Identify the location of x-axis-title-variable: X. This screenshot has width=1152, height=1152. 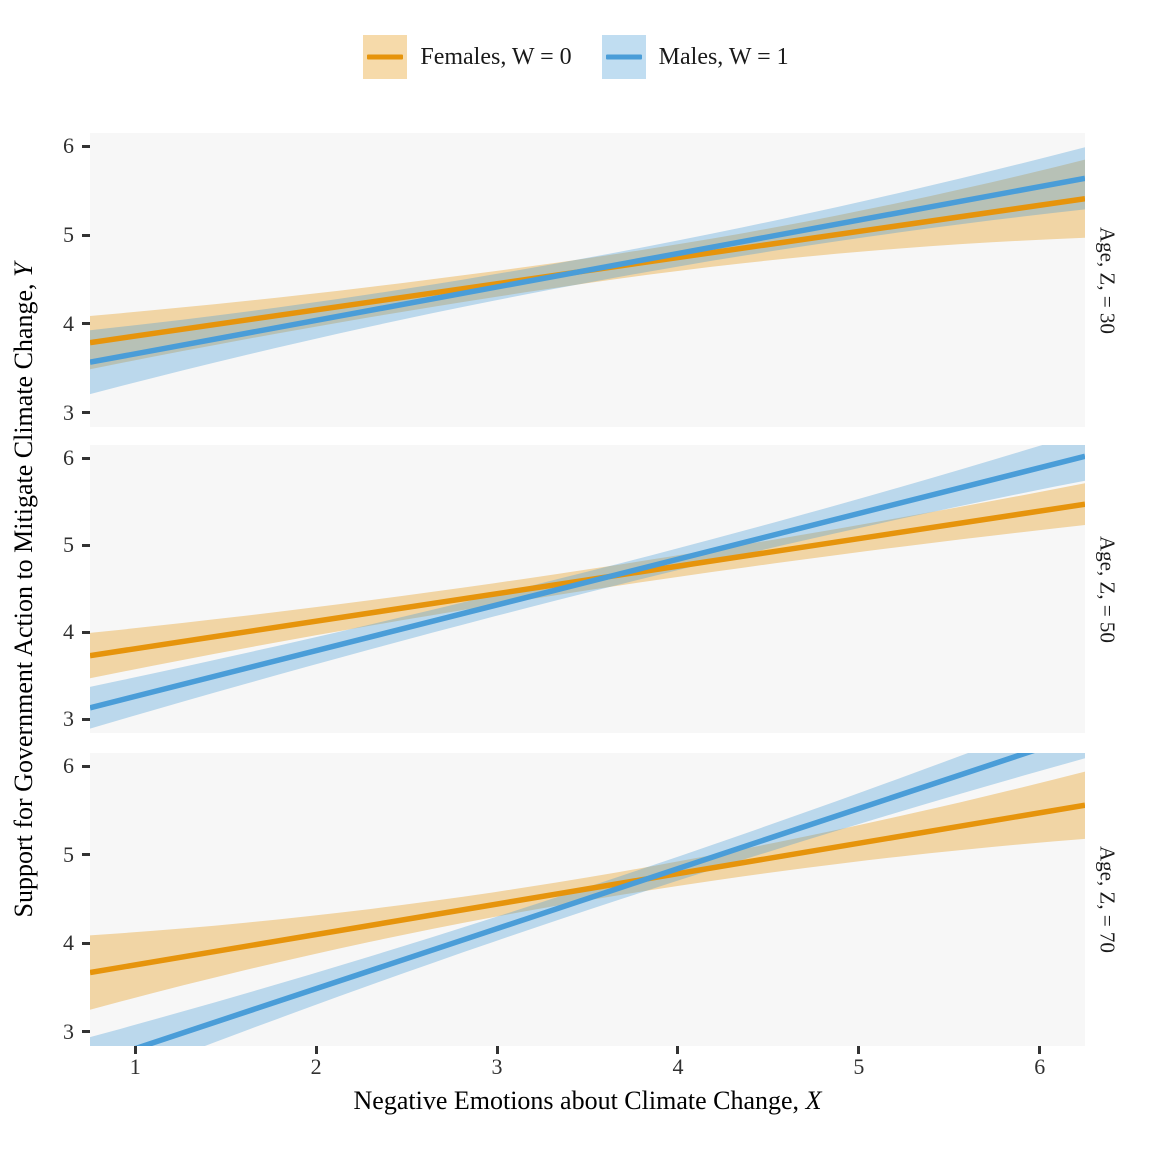
(813, 1100).